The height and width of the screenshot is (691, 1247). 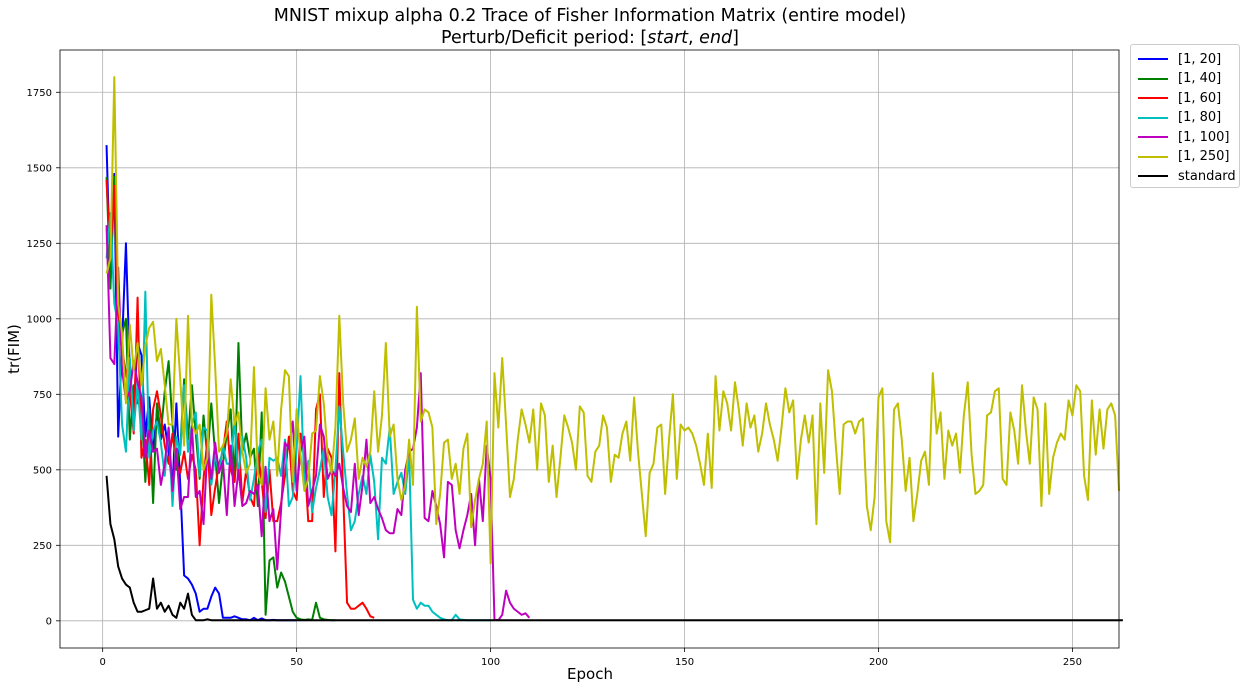 What do you see at coordinates (878, 662) in the screenshot?
I see `x-tick-label: 200` at bounding box center [878, 662].